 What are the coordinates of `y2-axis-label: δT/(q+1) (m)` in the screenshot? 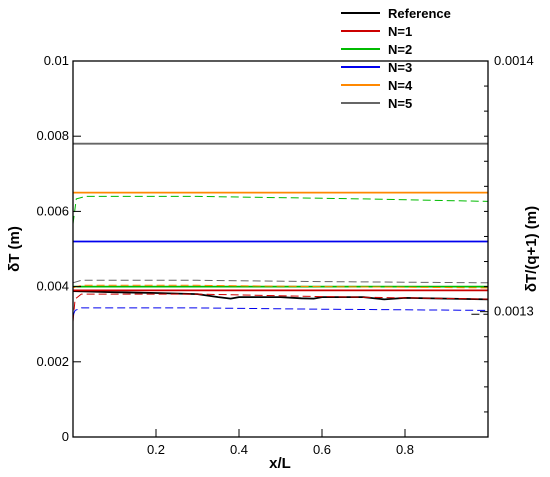 It's located at (531, 249).